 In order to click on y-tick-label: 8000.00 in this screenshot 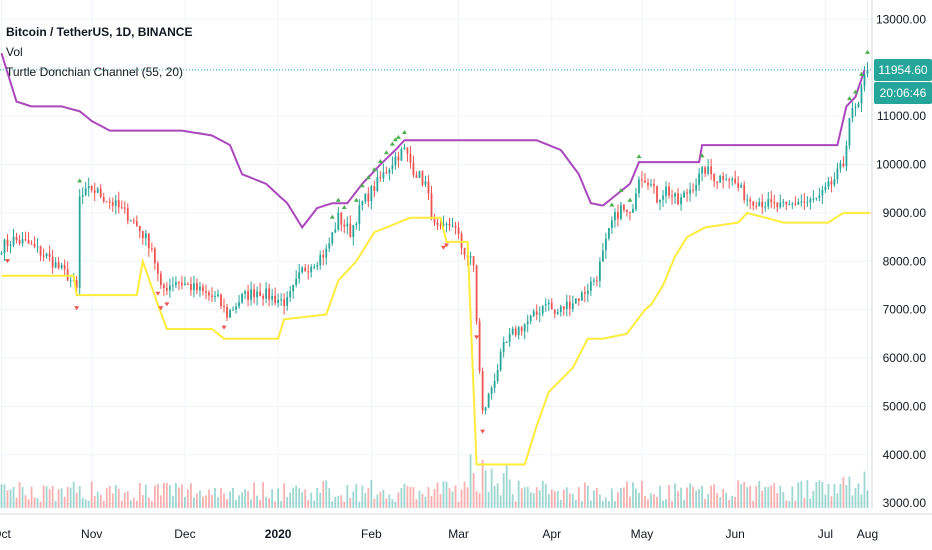, I will do `click(905, 261)`.